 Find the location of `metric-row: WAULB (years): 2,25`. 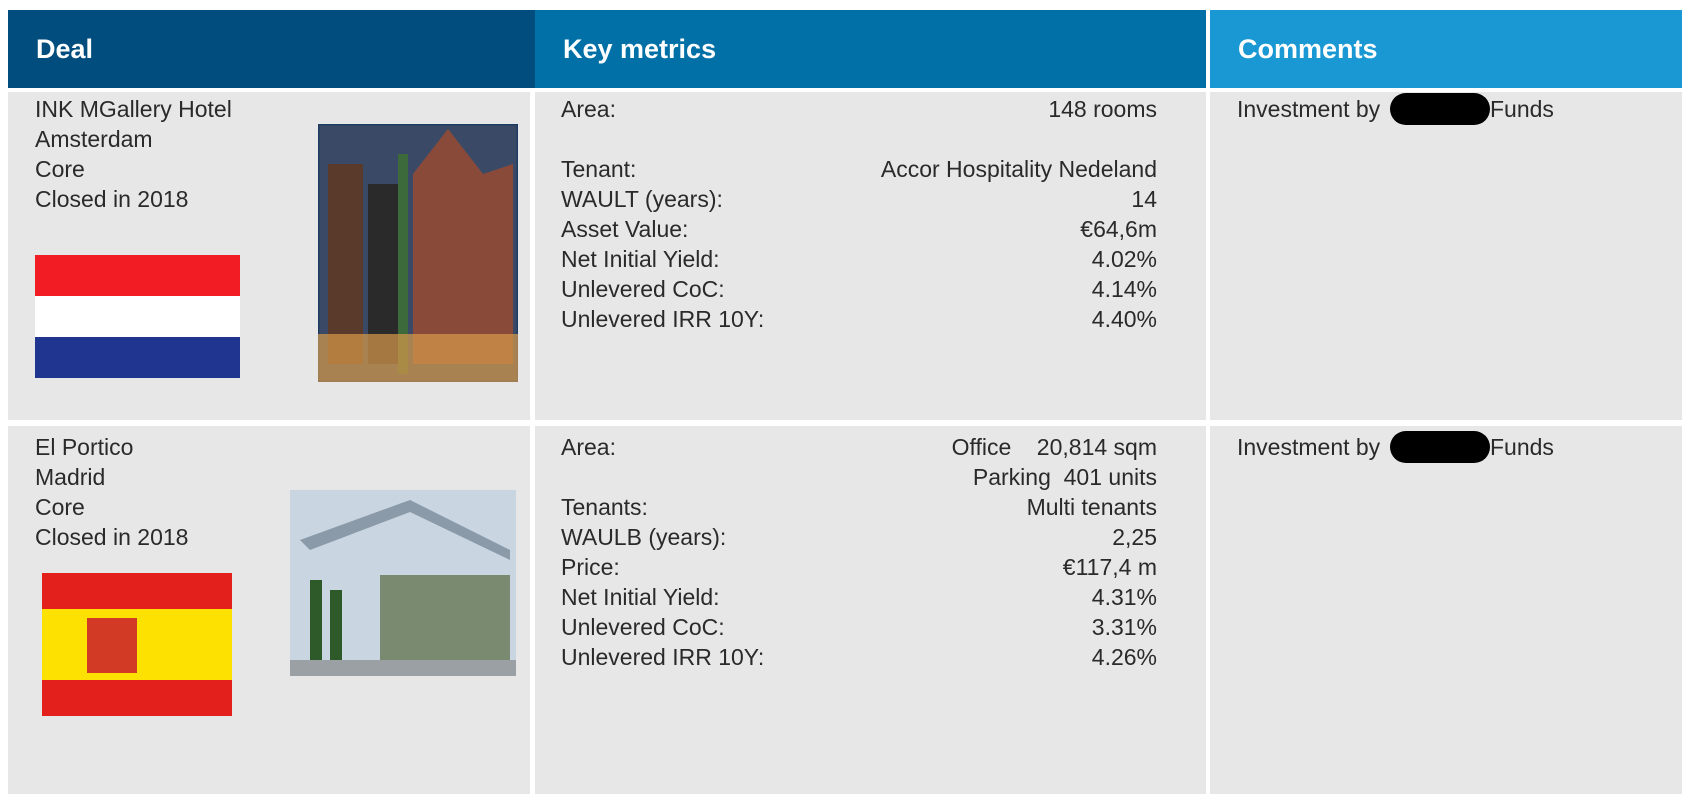

metric-row: WAULB (years): 2,25 is located at coordinates (859, 537).